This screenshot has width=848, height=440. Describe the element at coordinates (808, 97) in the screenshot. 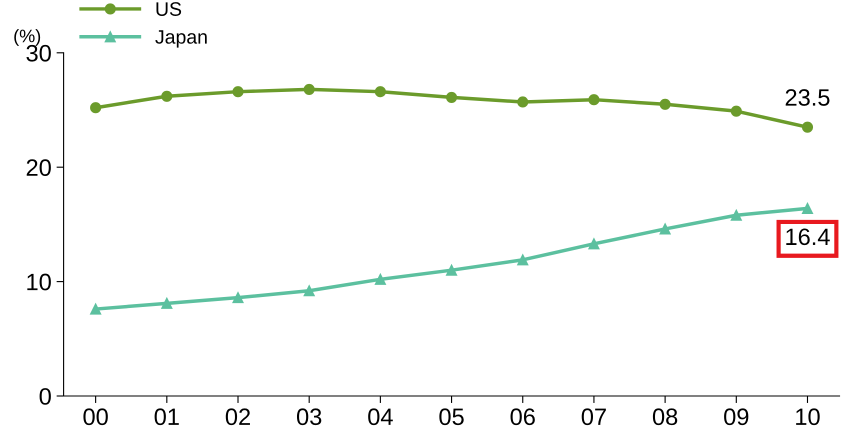

I see `annotation: 23.5` at that location.